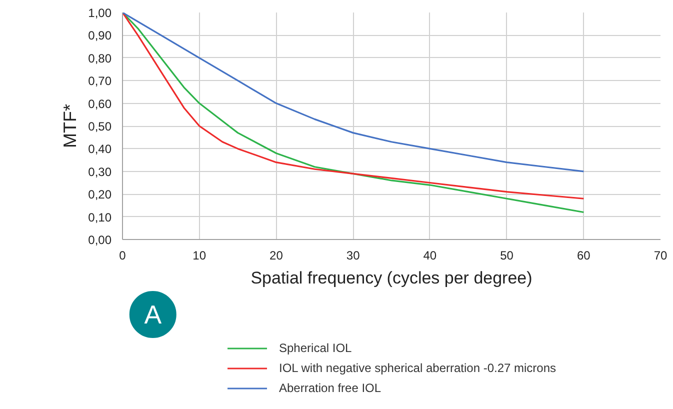 This screenshot has height=409, width=673. What do you see at coordinates (100, 149) in the screenshot?
I see `y-tick-label: 0,40` at bounding box center [100, 149].